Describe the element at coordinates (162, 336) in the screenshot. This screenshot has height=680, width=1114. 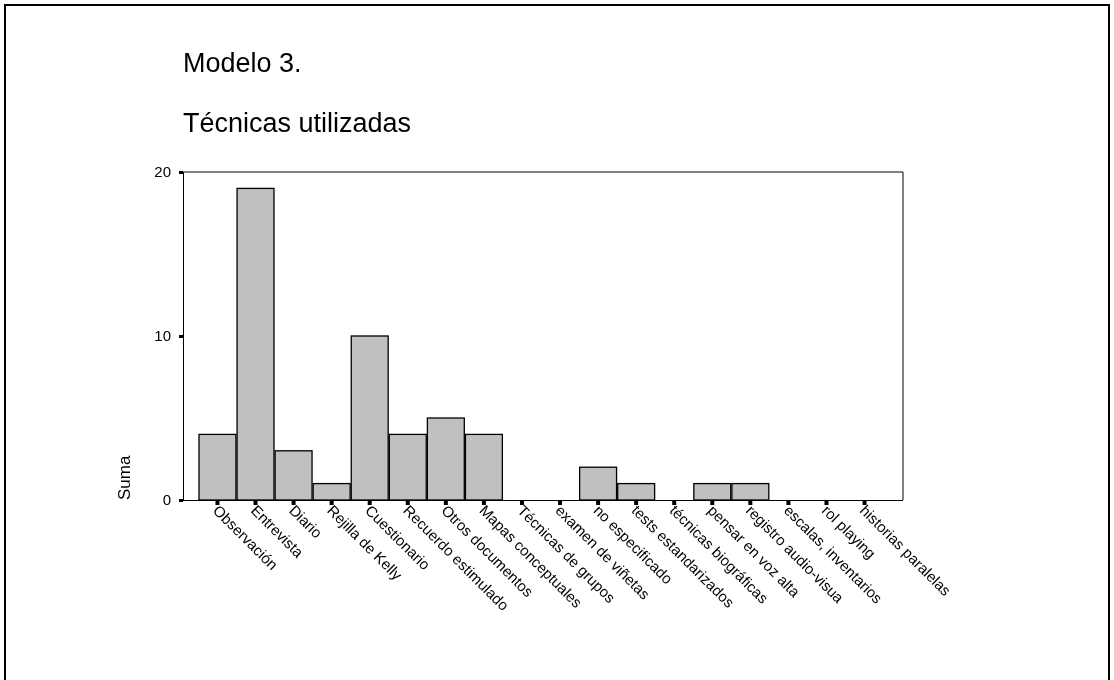
I see `y-tick-label: 10` at that location.